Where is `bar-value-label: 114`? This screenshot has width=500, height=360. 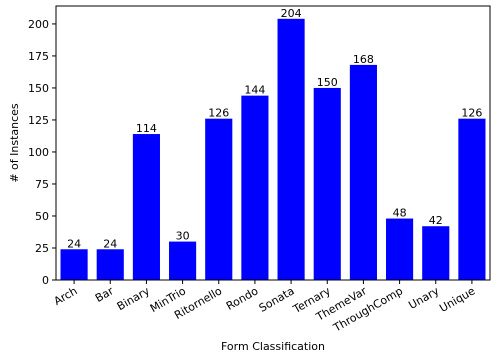
bar-value-label: 114 is located at coordinates (146, 128).